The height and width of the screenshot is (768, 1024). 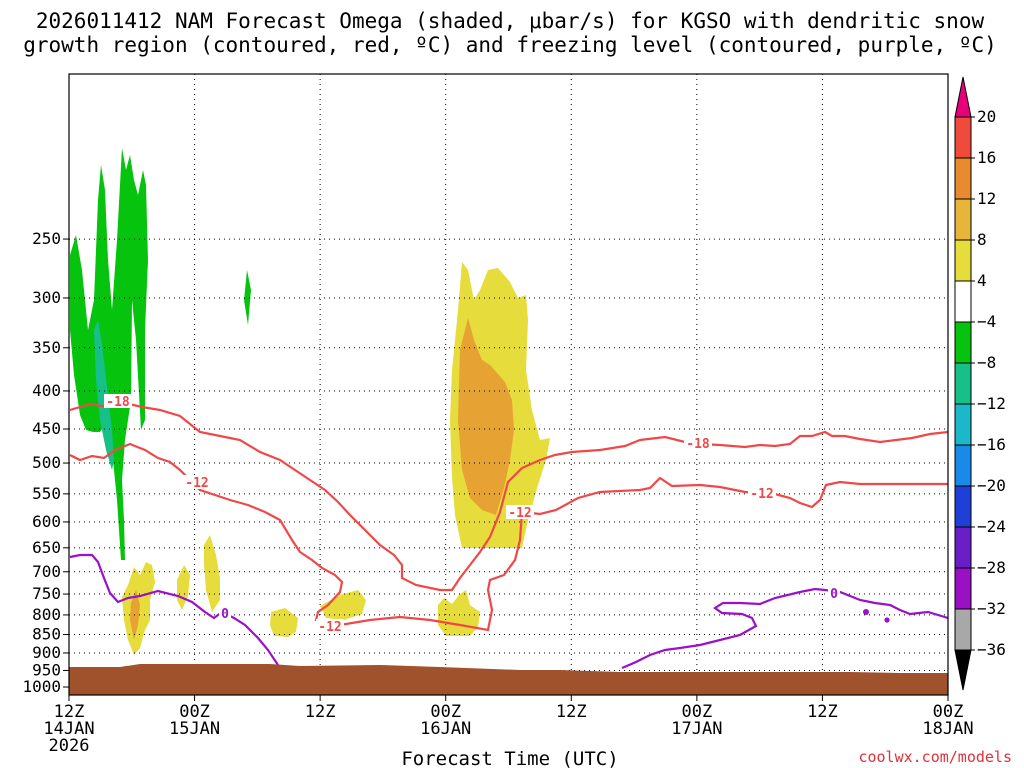 I want to click on x-tick-date: 16JAN, so click(x=445, y=729).